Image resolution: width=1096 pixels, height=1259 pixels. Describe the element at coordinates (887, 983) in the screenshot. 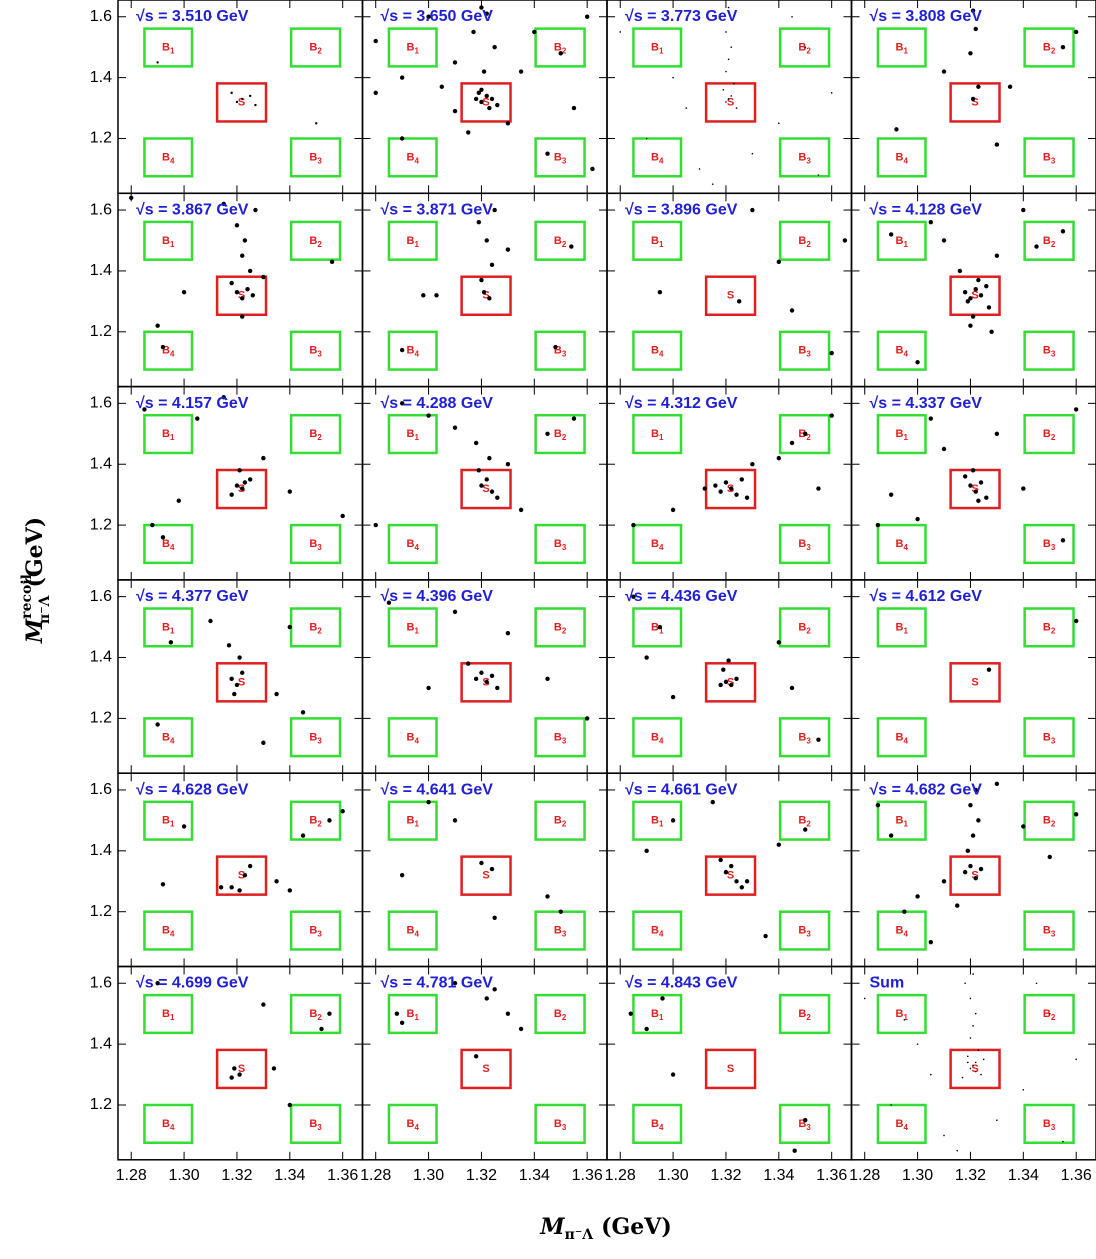

I see `panel-title: Sum` at that location.